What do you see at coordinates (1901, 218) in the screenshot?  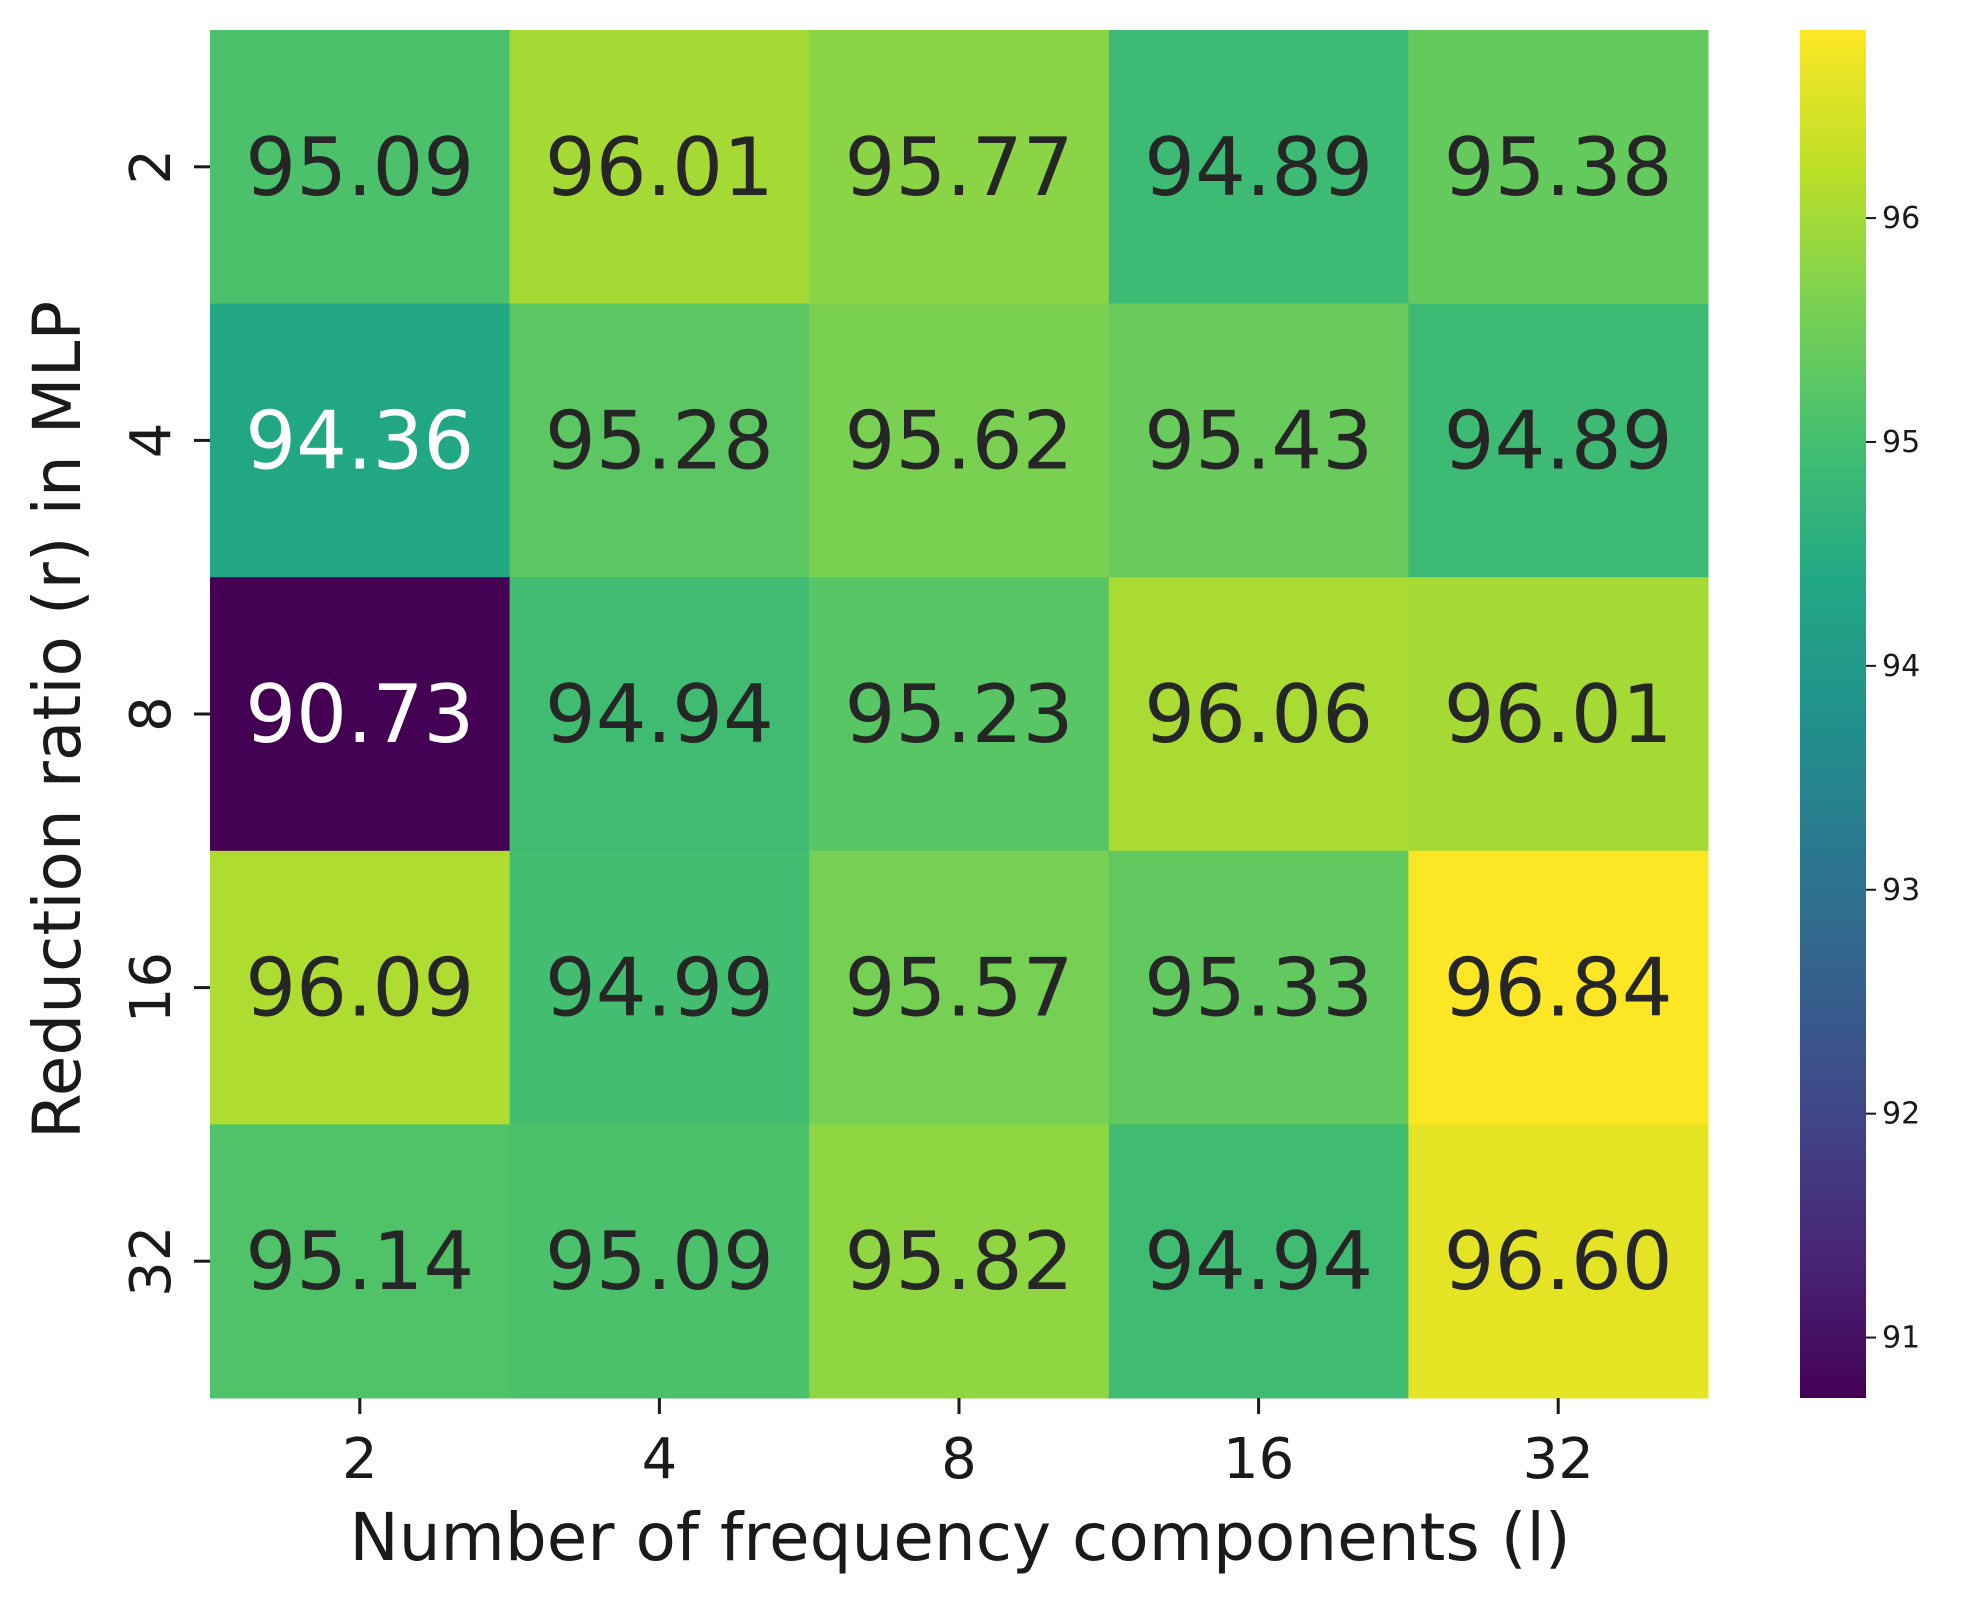 I see `colorbar-tick-label: 96` at bounding box center [1901, 218].